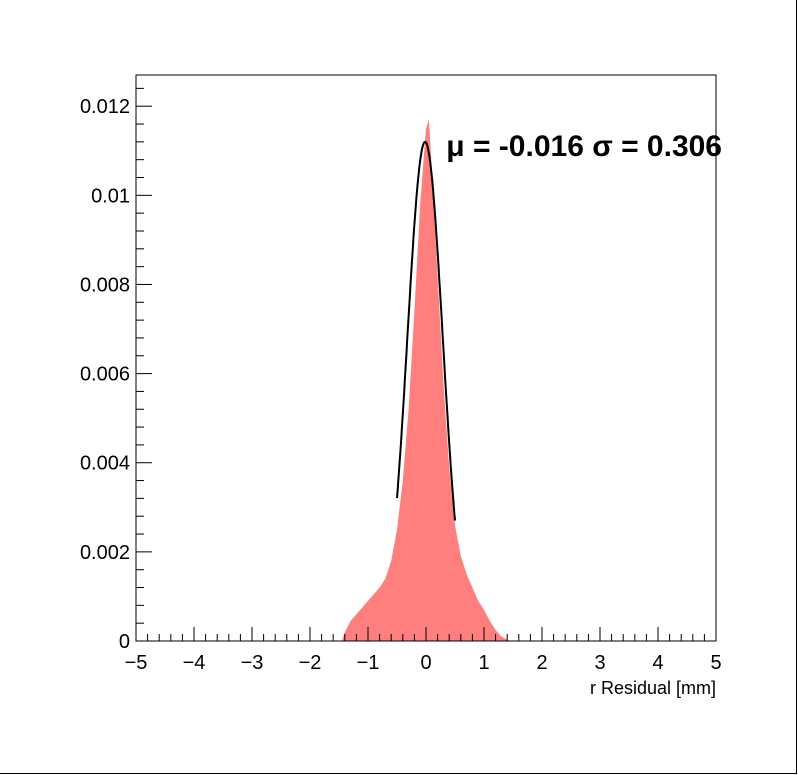 The width and height of the screenshot is (798, 775). What do you see at coordinates (310, 663) in the screenshot?
I see `x-tick-label: −2` at bounding box center [310, 663].